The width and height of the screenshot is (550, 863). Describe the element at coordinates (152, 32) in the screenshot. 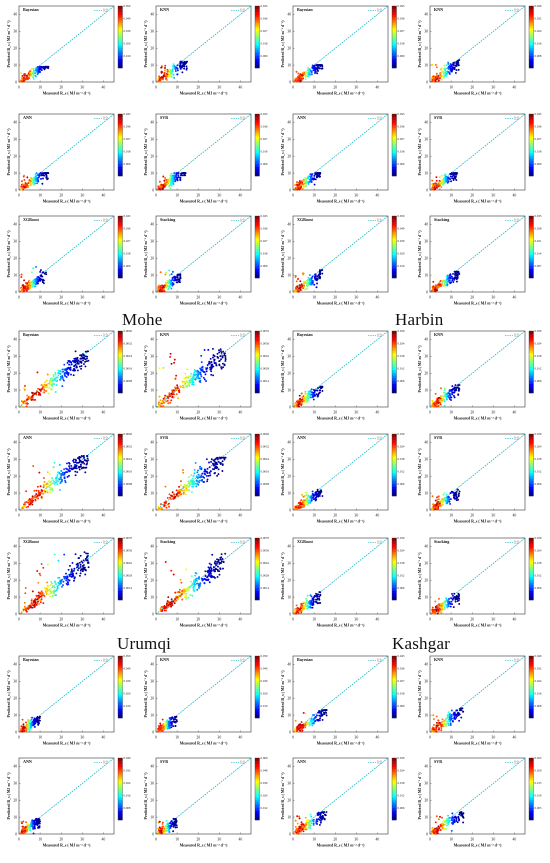

I see `y-tick-label: 30` at that location.